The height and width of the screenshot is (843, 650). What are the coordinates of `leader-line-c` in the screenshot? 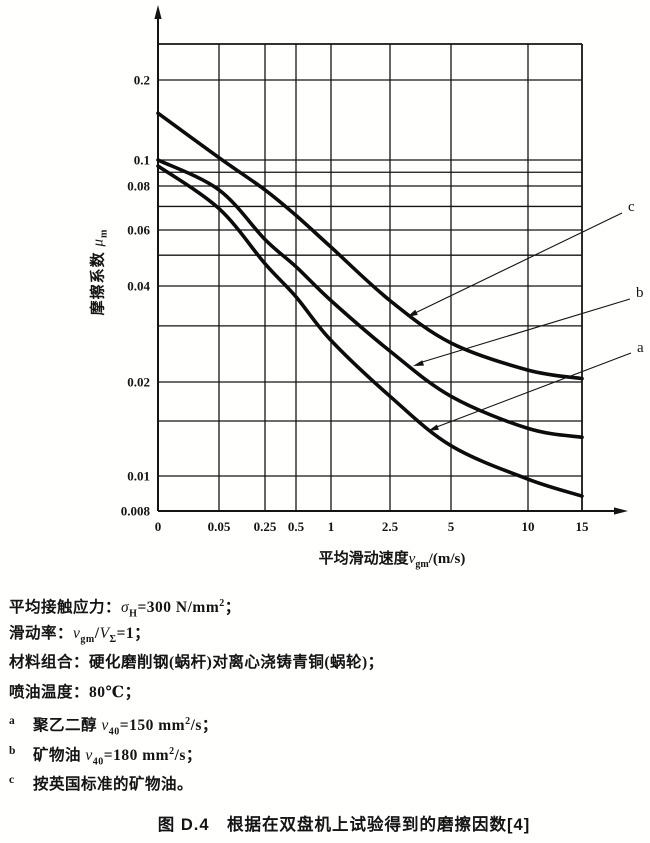 It's located at (517, 263).